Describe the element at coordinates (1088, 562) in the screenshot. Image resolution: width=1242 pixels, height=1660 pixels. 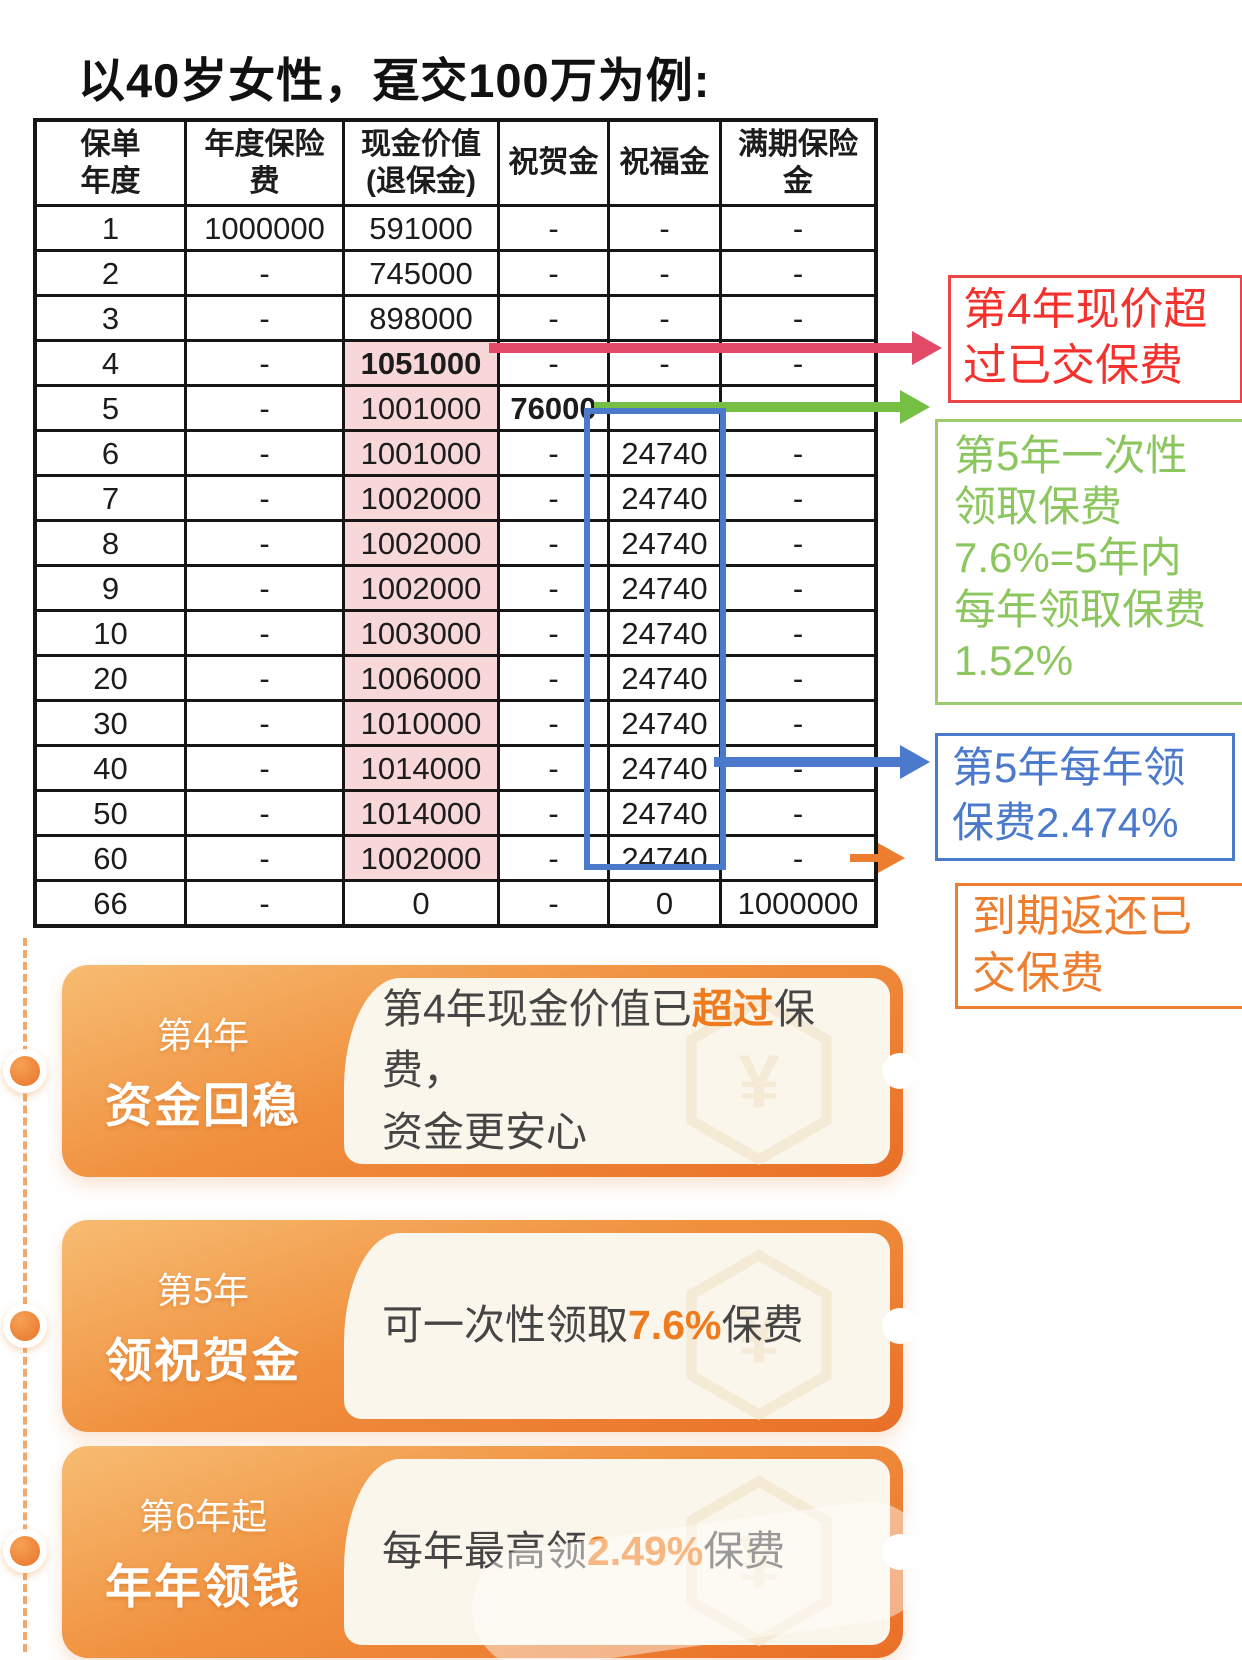
I see `callout-year5-lump-sum: 第5年一次性 领取保费 7.6%=5年内 每年领取保费 1.52%` at that location.